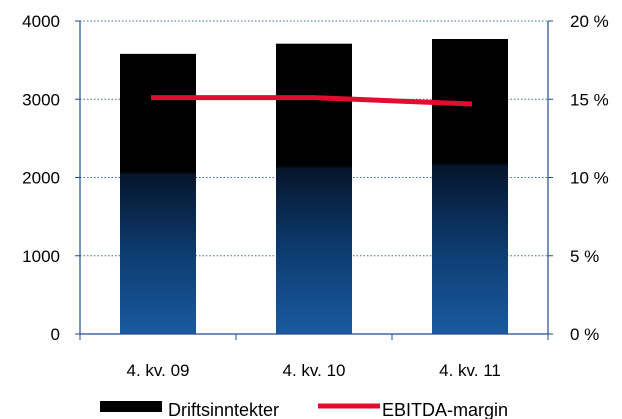 The height and width of the screenshot is (419, 622). I want to click on legend-label-ebitda-margin: EBITDA-margin, so click(445, 409).